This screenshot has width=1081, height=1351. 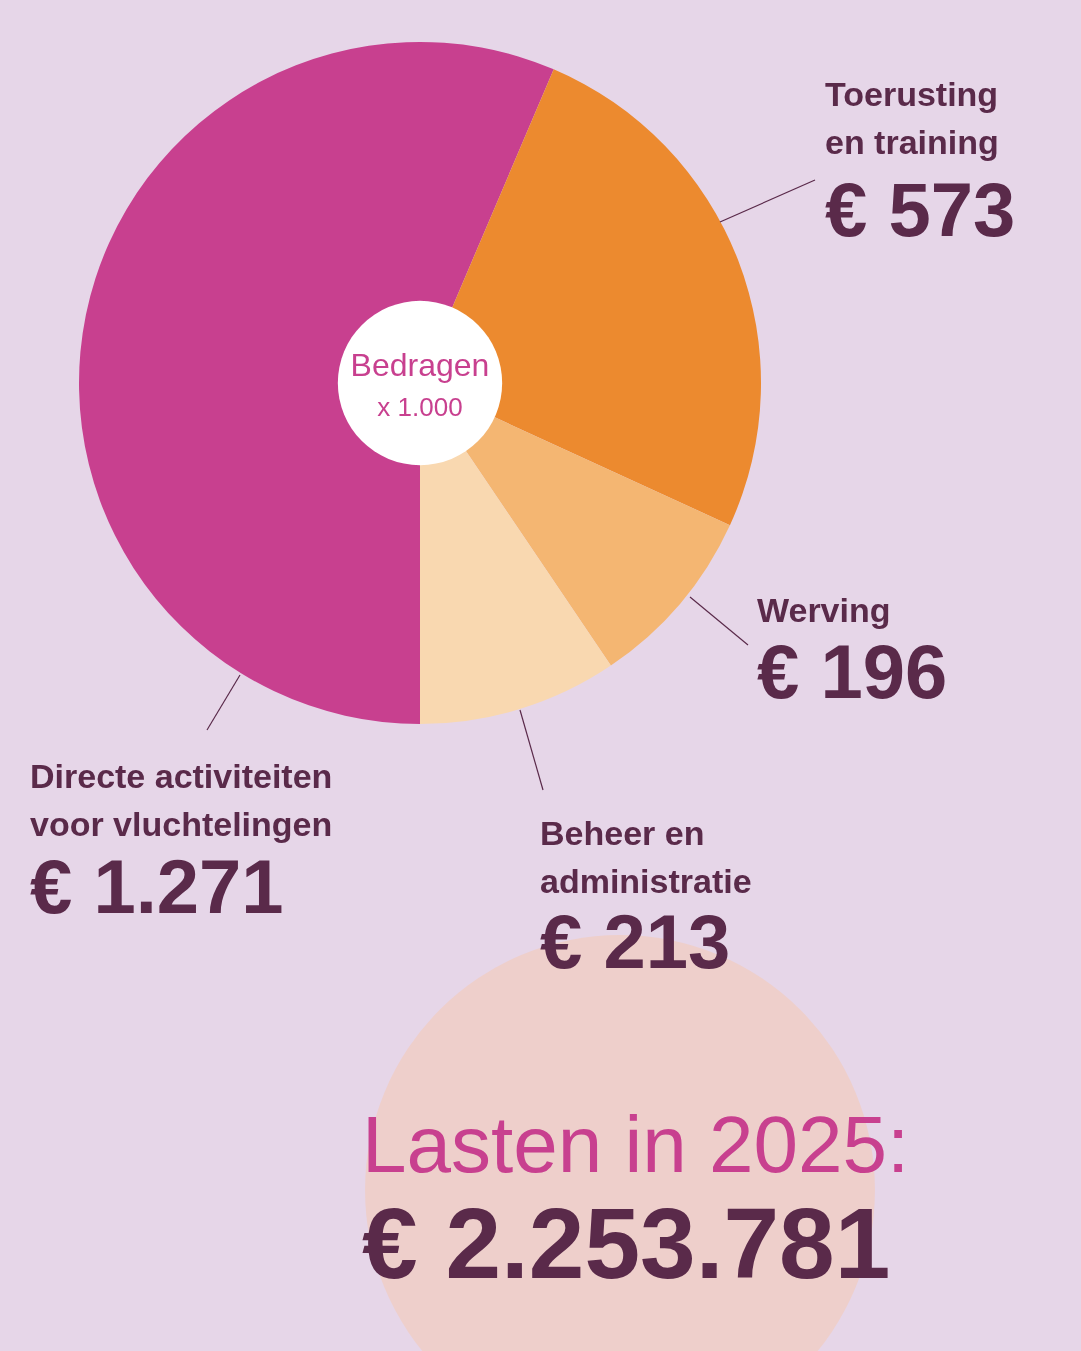 I want to click on slice-label: Beheer en administratie, so click(x=646, y=857).